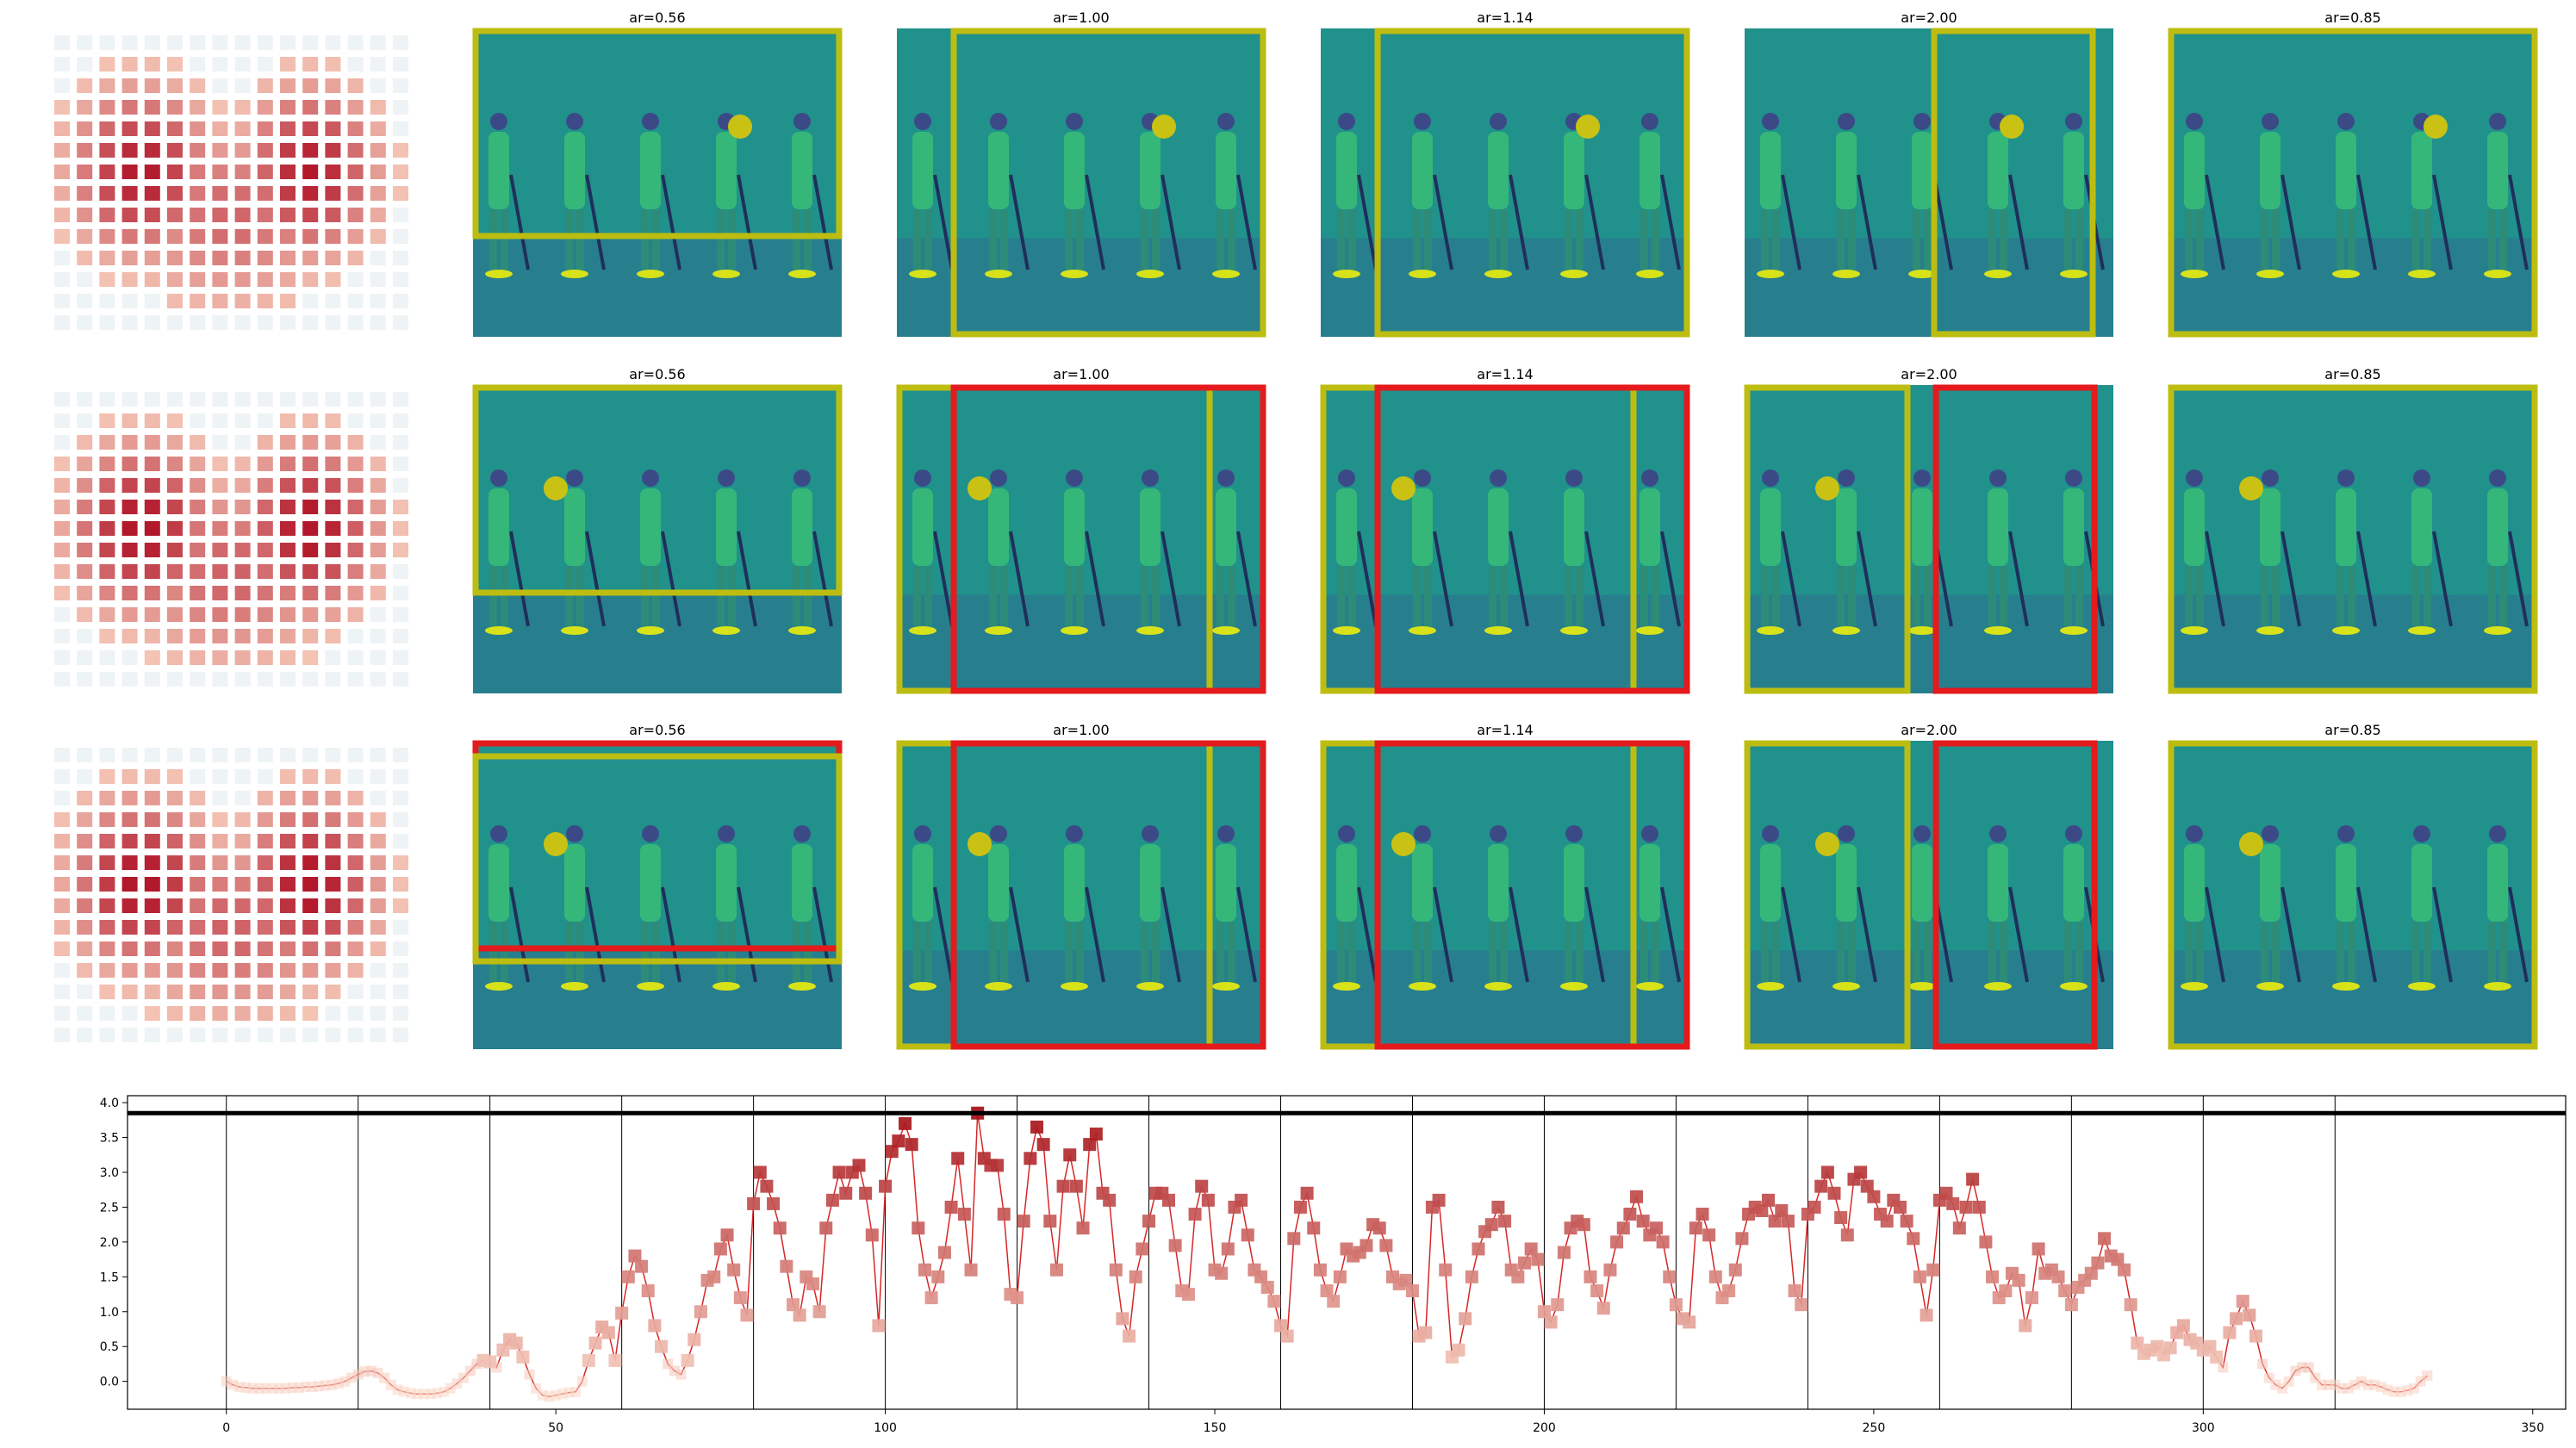 The height and width of the screenshot is (1448, 2576). I want to click on image-panel: ar=2.00, so click(1929, 529).